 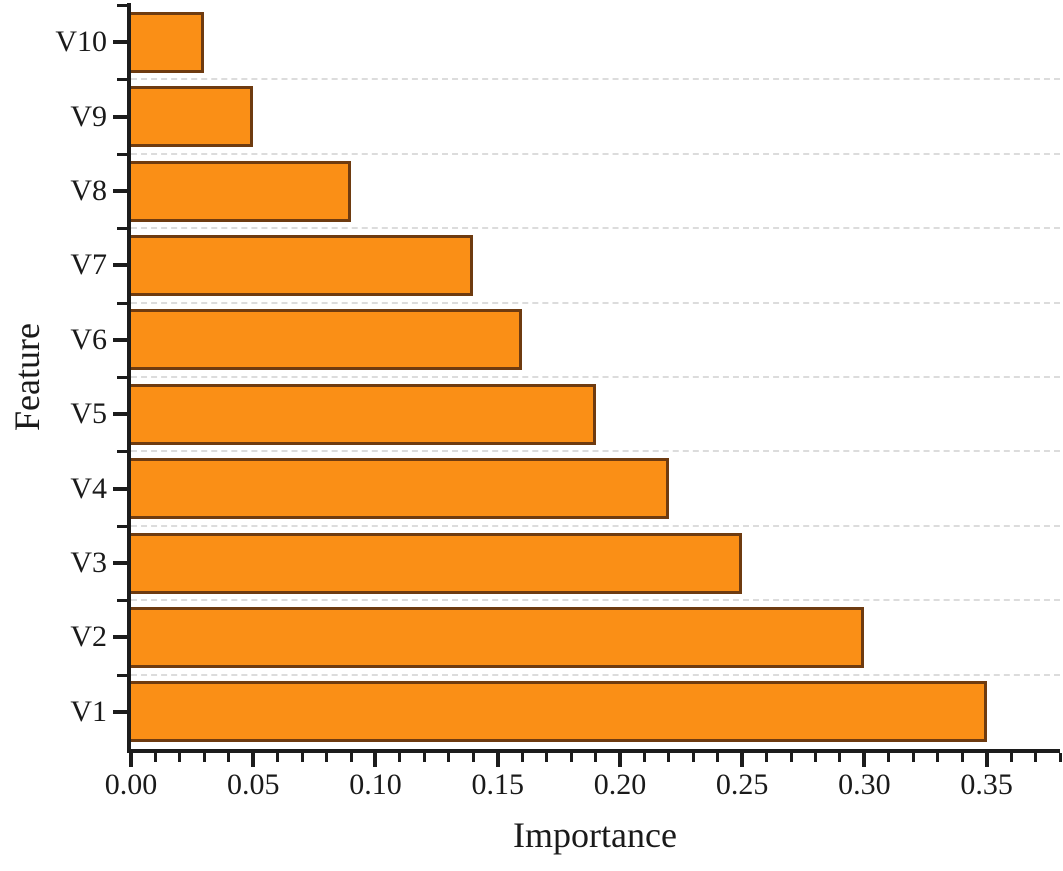 What do you see at coordinates (864, 784) in the screenshot?
I see `x-tick-label: 0.30` at bounding box center [864, 784].